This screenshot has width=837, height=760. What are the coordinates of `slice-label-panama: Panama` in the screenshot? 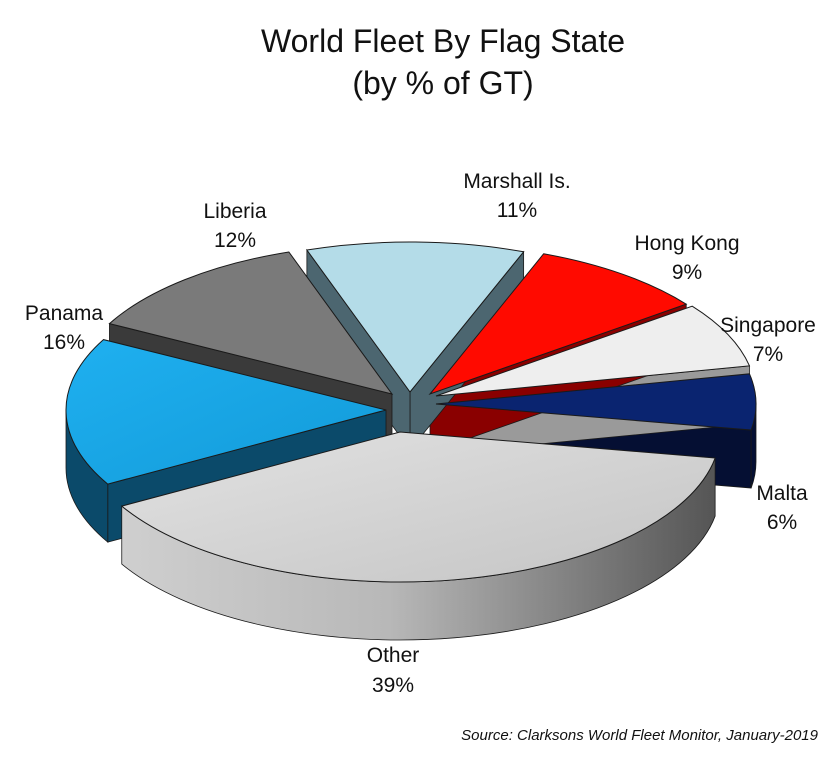 It's located at (64, 313).